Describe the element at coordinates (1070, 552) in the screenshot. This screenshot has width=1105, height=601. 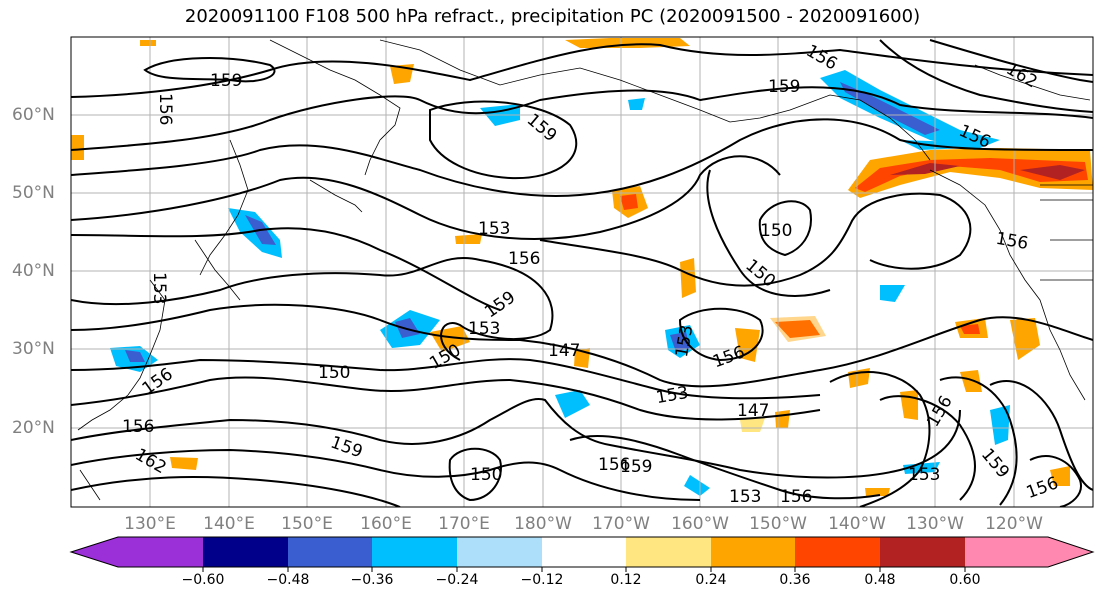
I see `colorbar-high-extension` at that location.